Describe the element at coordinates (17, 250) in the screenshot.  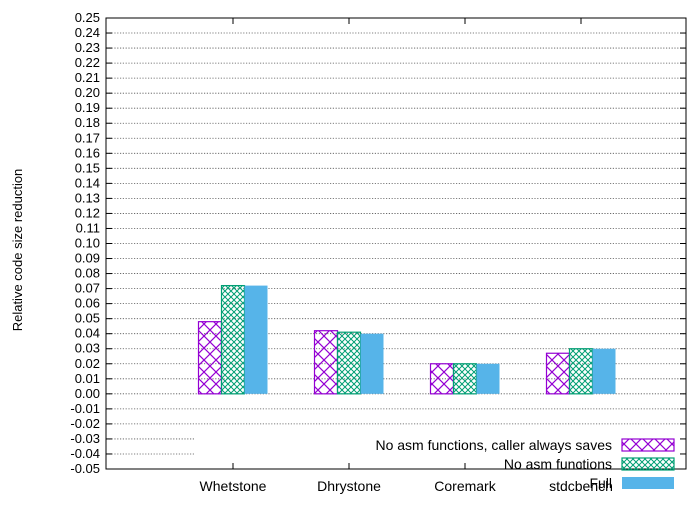
I see `y-axis-title: Relative code size reduction` at that location.